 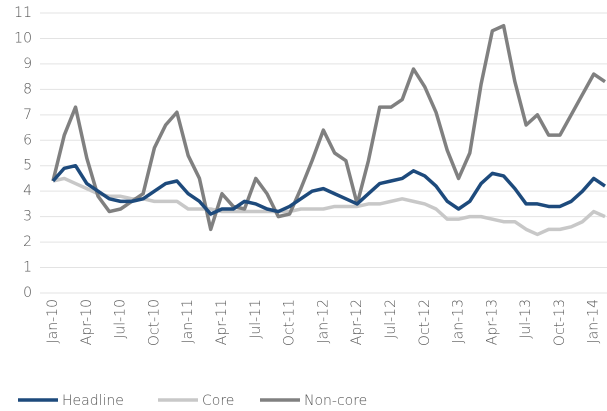 What do you see at coordinates (27, 242) in the screenshot?
I see `y-tick-label: 2` at bounding box center [27, 242].